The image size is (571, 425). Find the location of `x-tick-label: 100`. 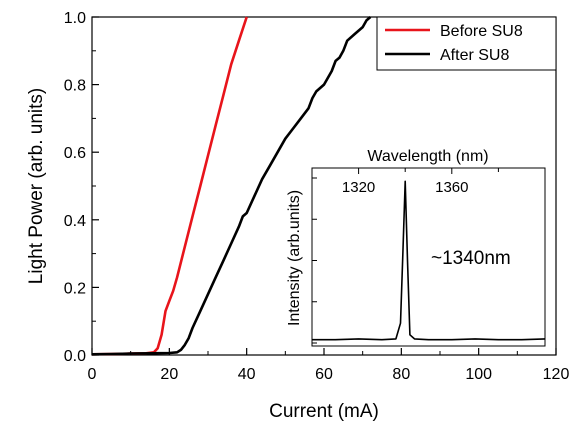

x-tick-label: 100 is located at coordinates (478, 374).